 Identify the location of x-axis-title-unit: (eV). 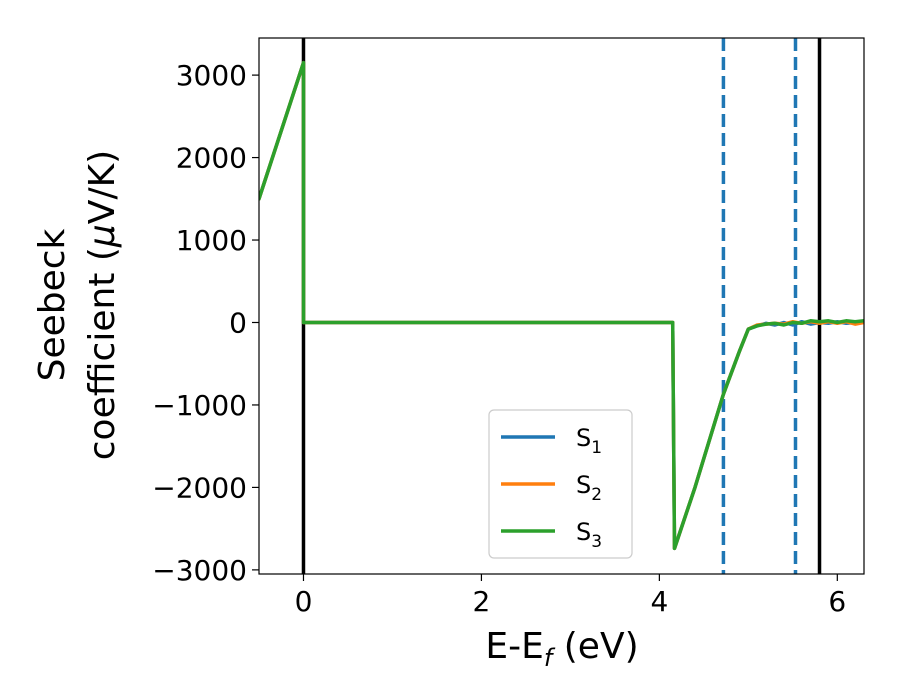
(595, 646).